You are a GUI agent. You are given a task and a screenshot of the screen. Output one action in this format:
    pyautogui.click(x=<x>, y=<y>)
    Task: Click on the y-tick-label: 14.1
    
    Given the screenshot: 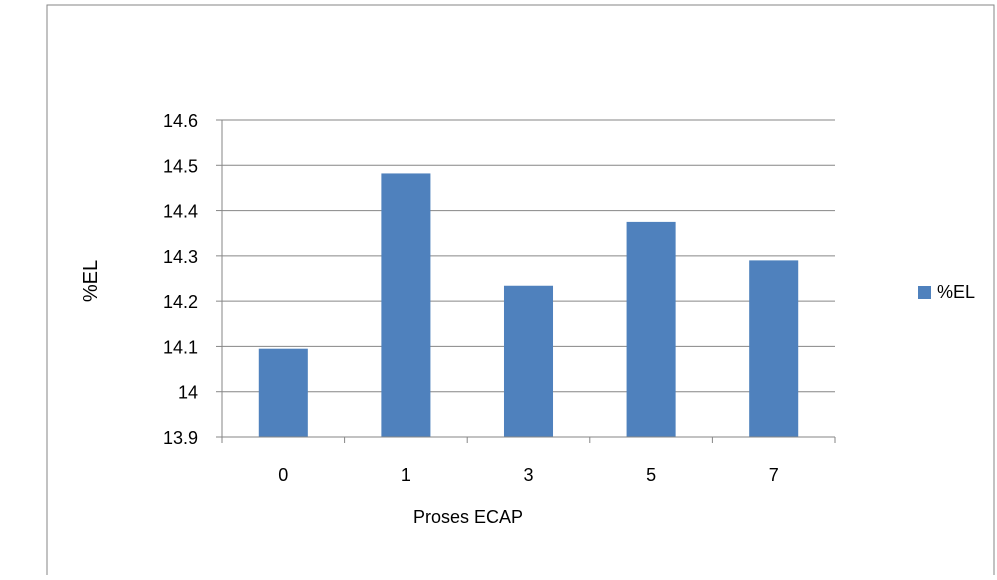 What is the action you would take?
    pyautogui.click(x=180, y=347)
    